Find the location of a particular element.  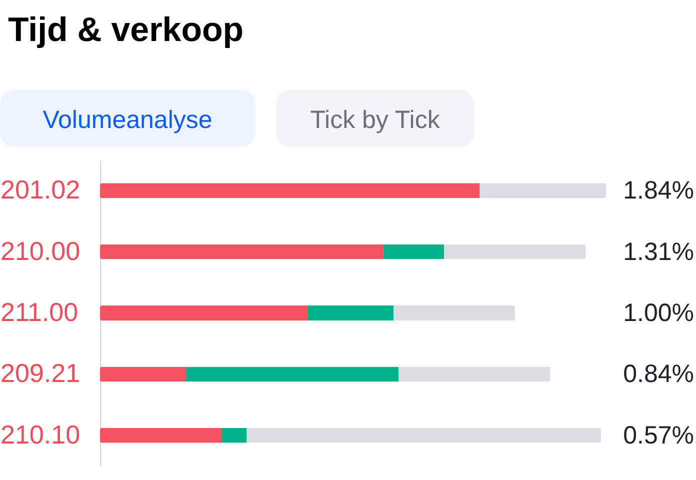

y-tick-label: 210.10 is located at coordinates (40, 434).